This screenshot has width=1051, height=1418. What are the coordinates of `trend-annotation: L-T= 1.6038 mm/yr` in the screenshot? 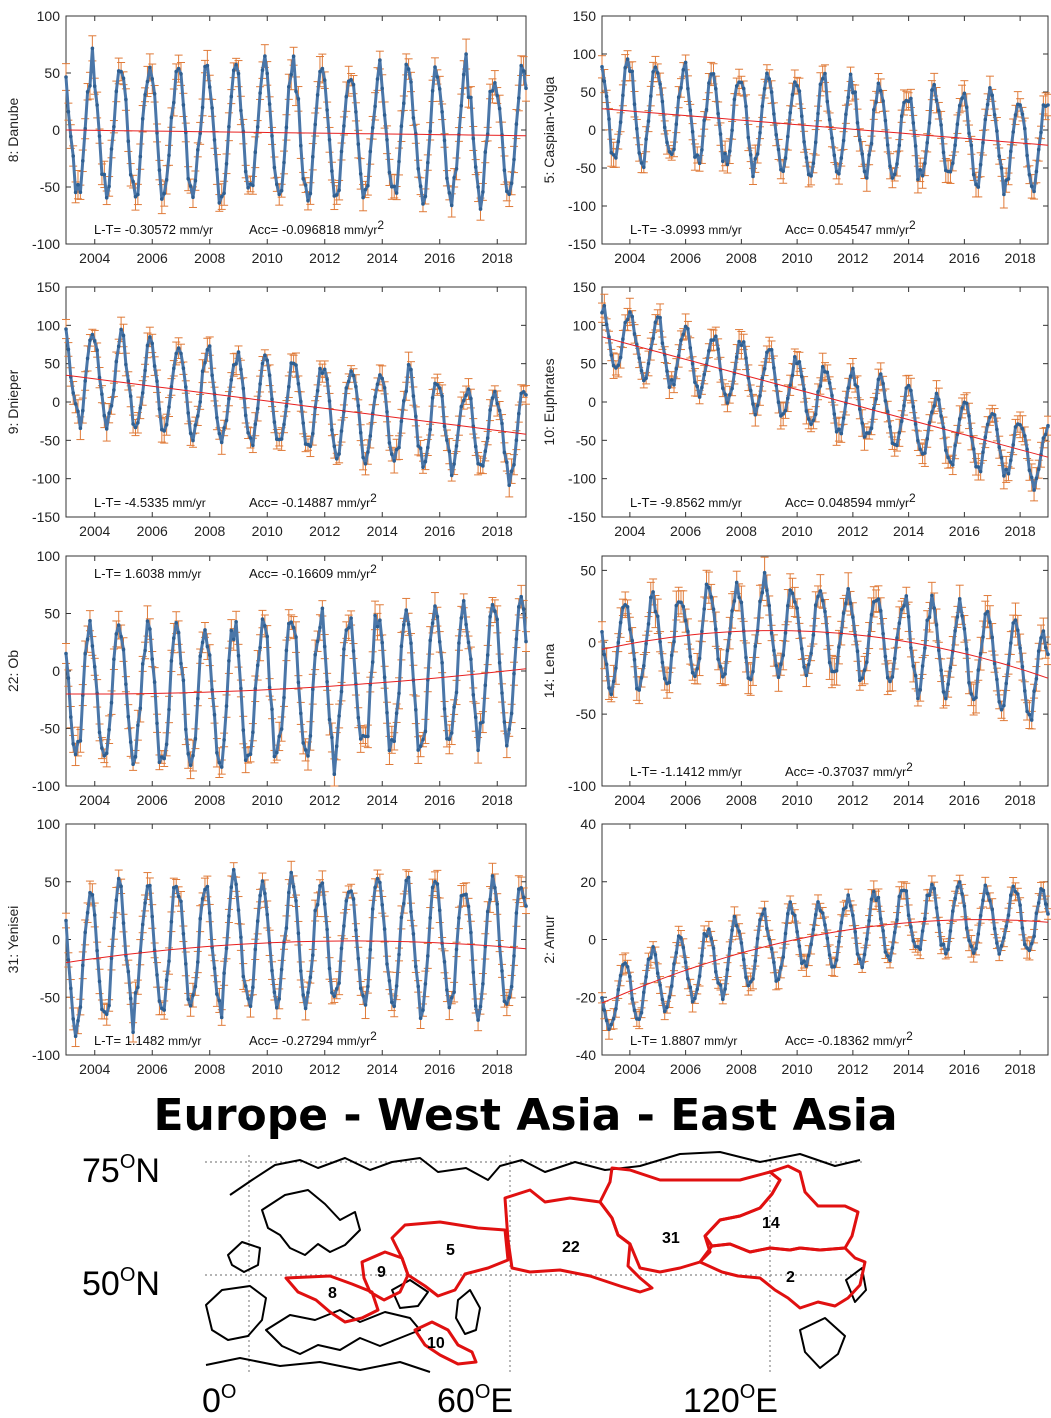 It's located at (147, 573).